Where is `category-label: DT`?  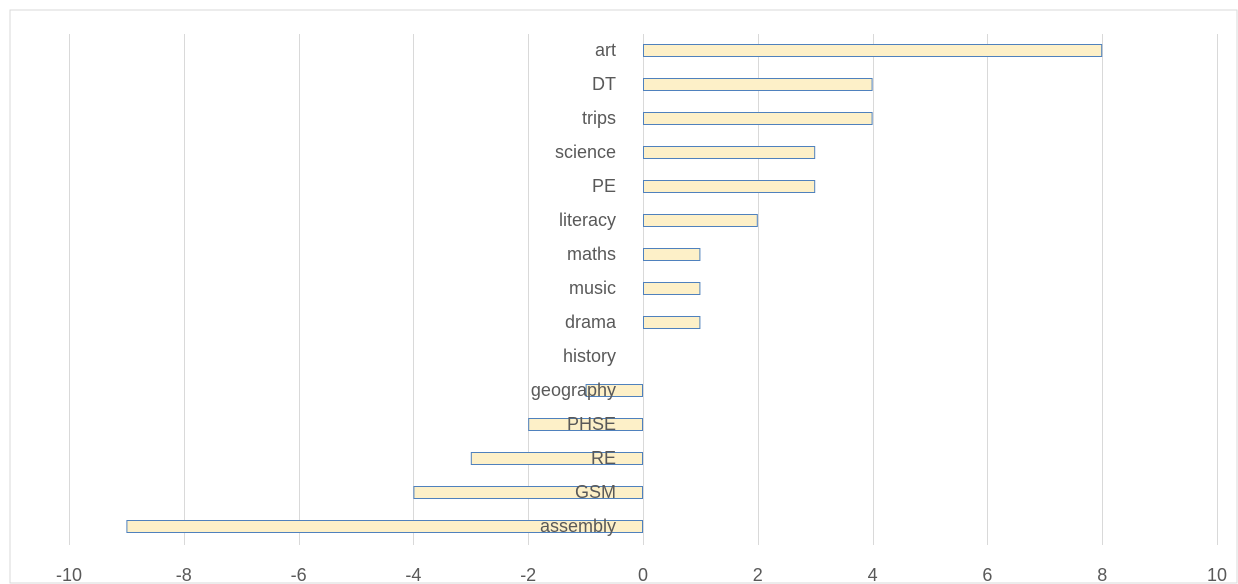 category-label: DT is located at coordinates (604, 84).